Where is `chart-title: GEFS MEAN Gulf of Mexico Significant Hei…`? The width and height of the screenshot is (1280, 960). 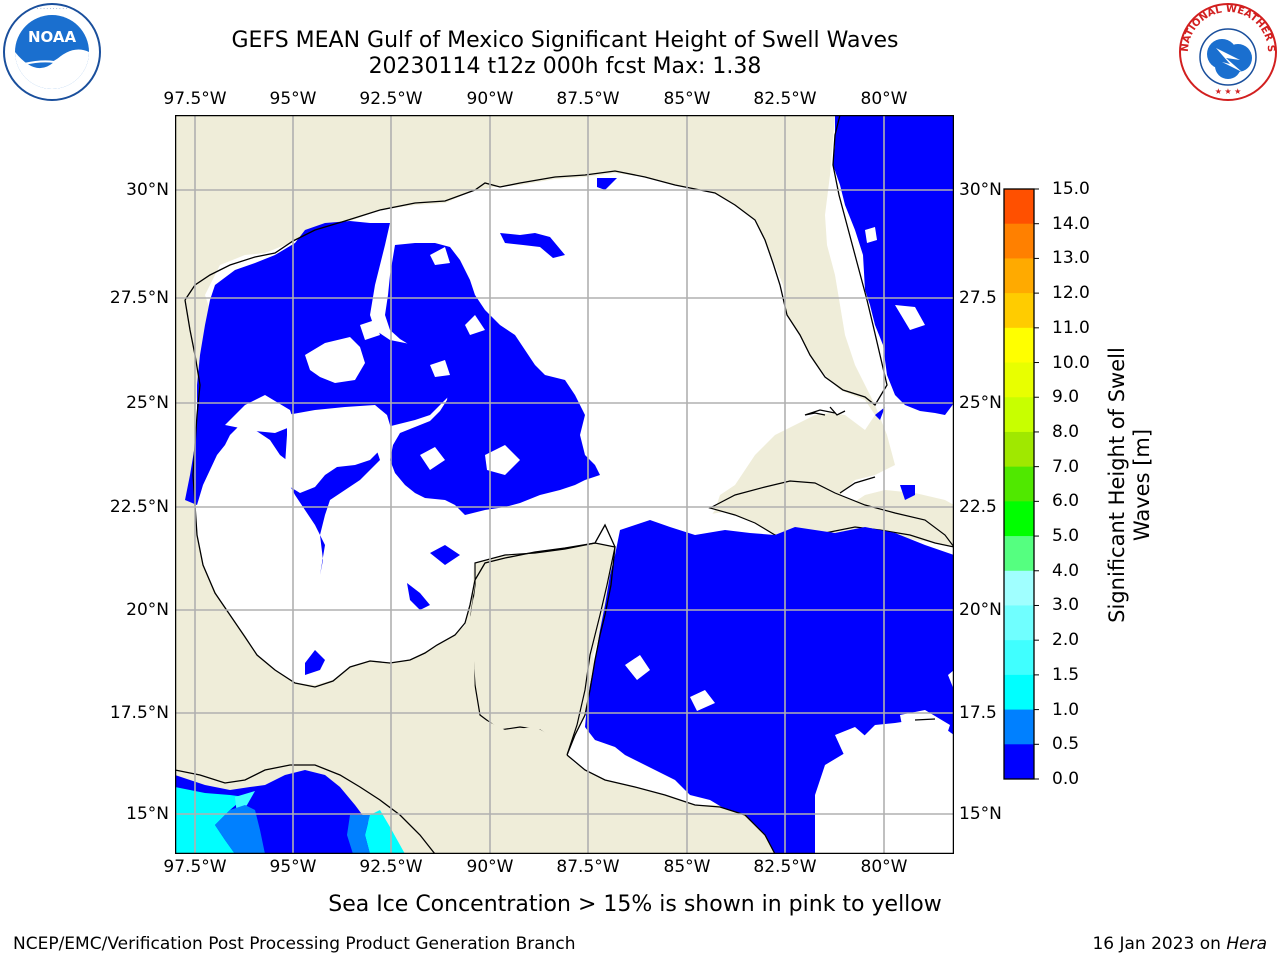
chart-title: GEFS MEAN Gulf of Mexico Significant Hei… is located at coordinates (565, 40).